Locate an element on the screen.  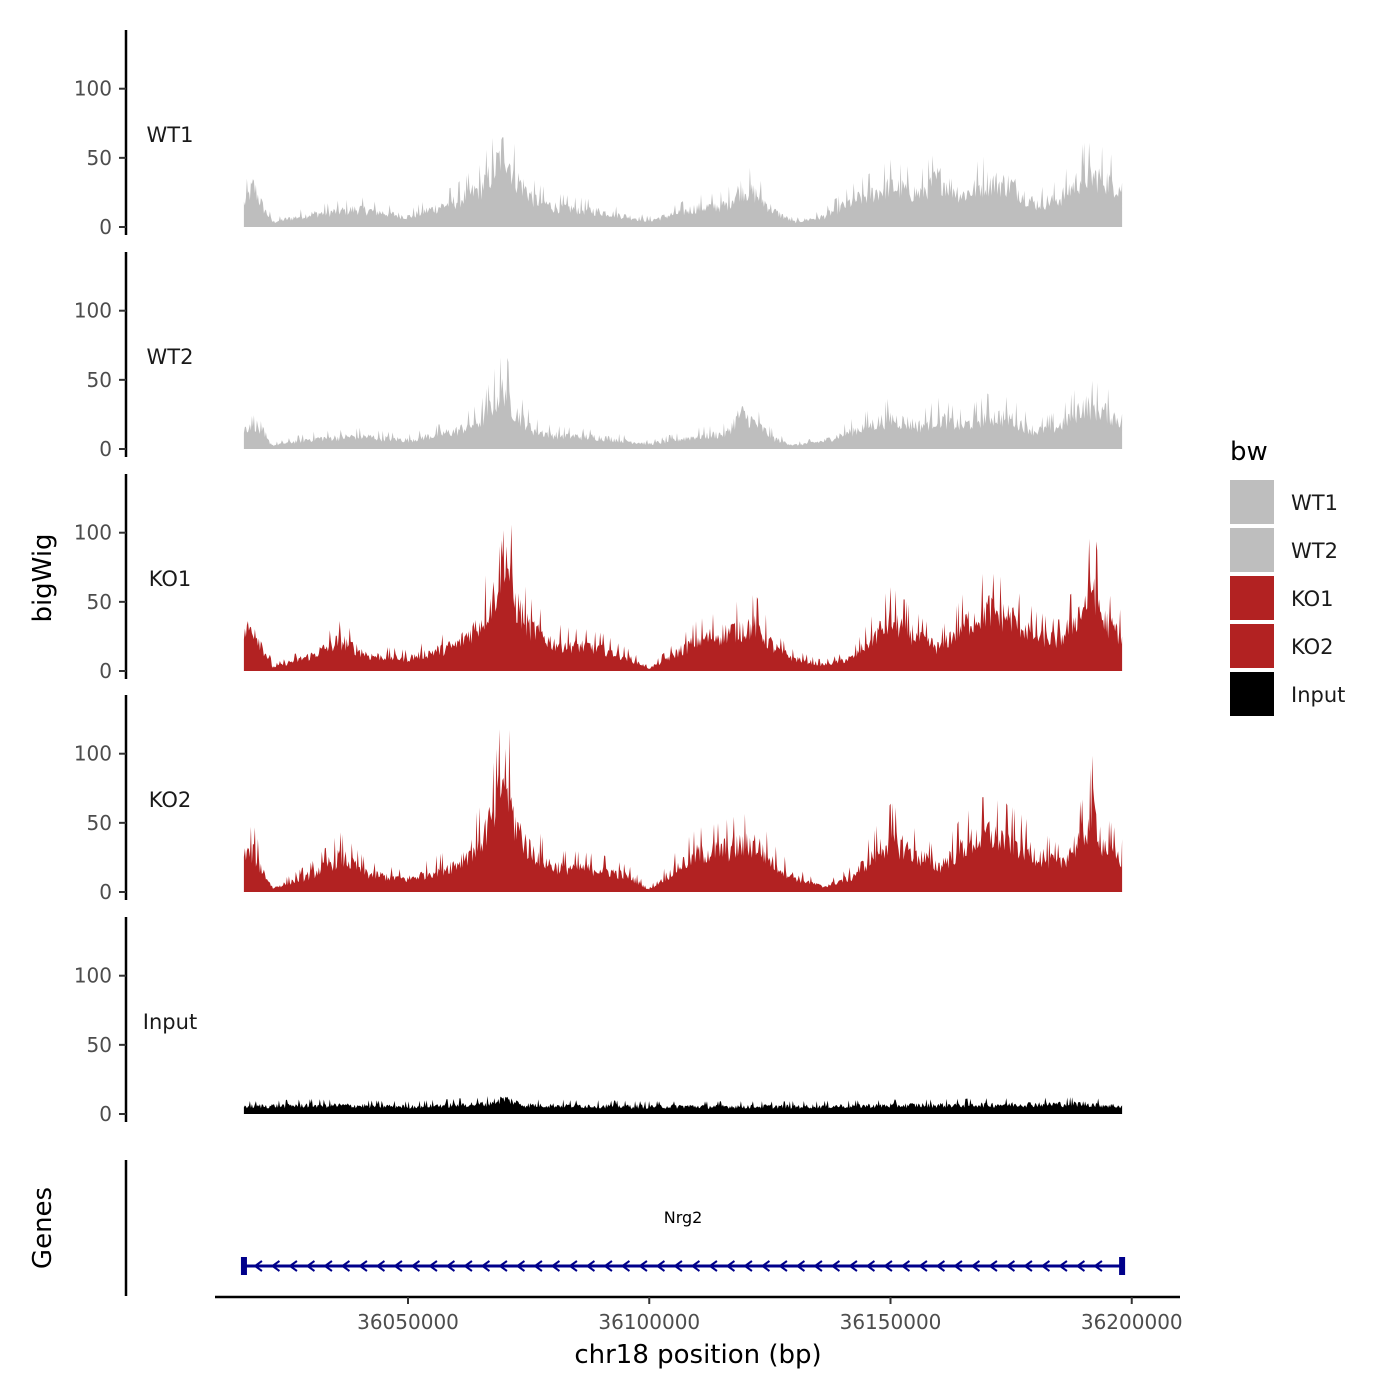
track-label: Input is located at coordinates (170, 1022).